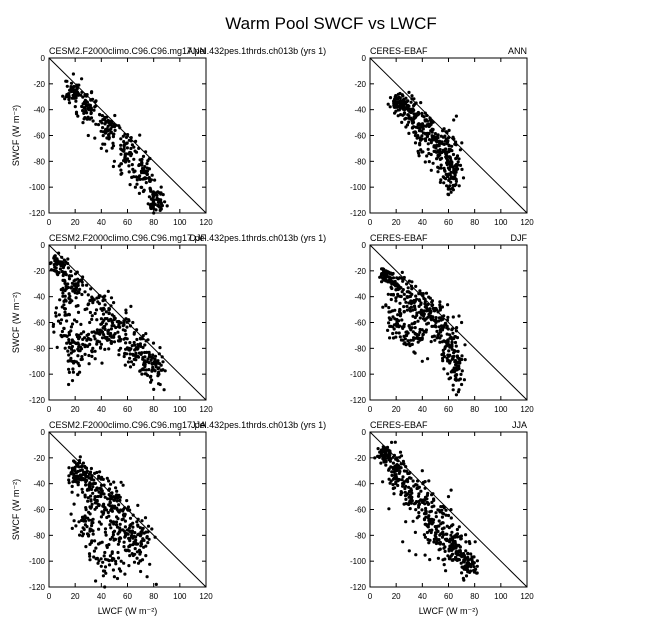  Describe the element at coordinates (360, 110) in the screenshot. I see `y-tick-label: -40` at that location.